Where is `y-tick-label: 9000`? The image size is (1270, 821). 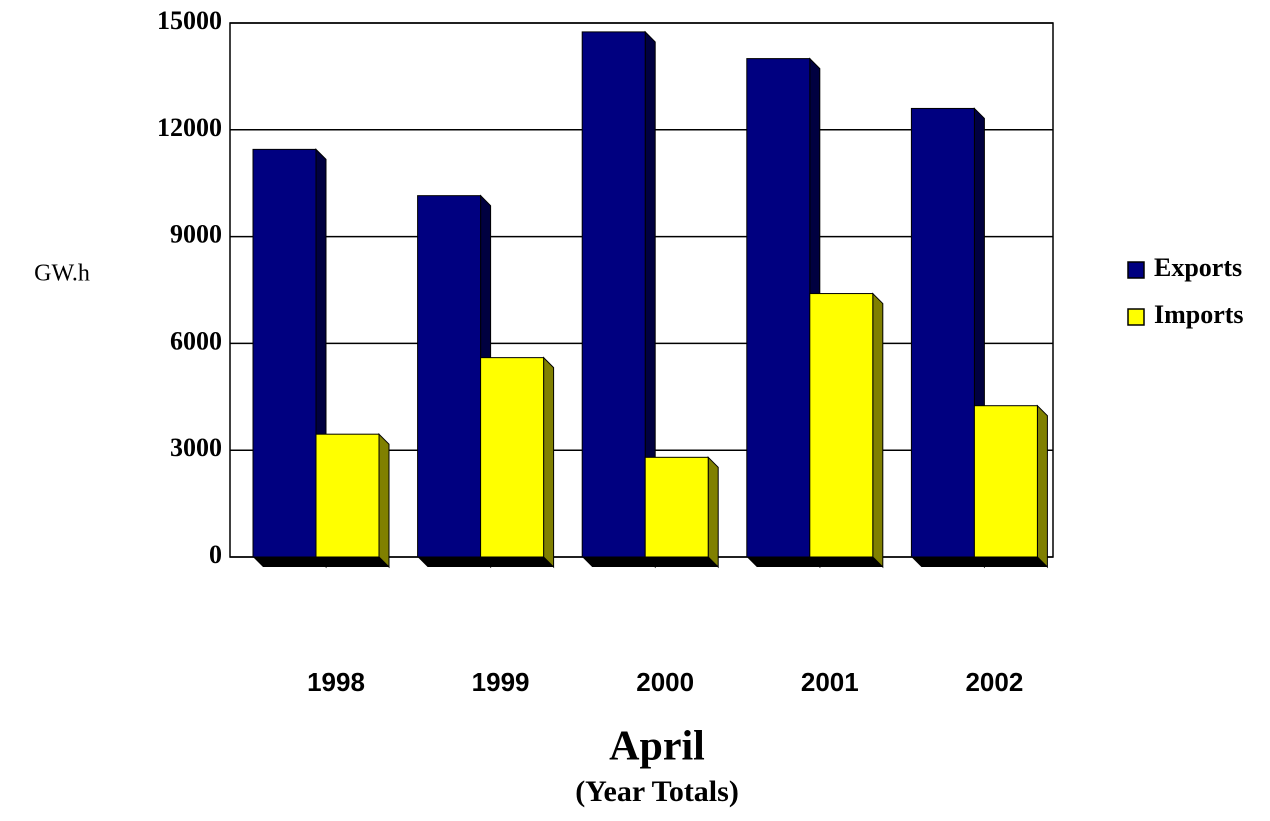
y-tick-label: 9000 is located at coordinates (196, 234).